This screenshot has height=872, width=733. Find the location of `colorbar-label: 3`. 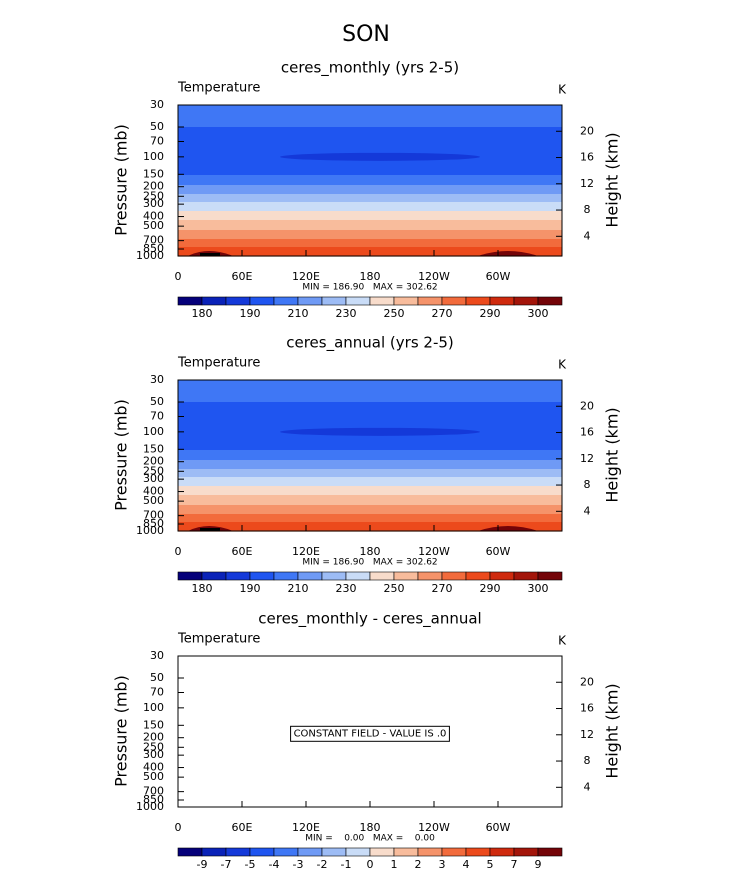

colorbar-label: 3 is located at coordinates (442, 864).